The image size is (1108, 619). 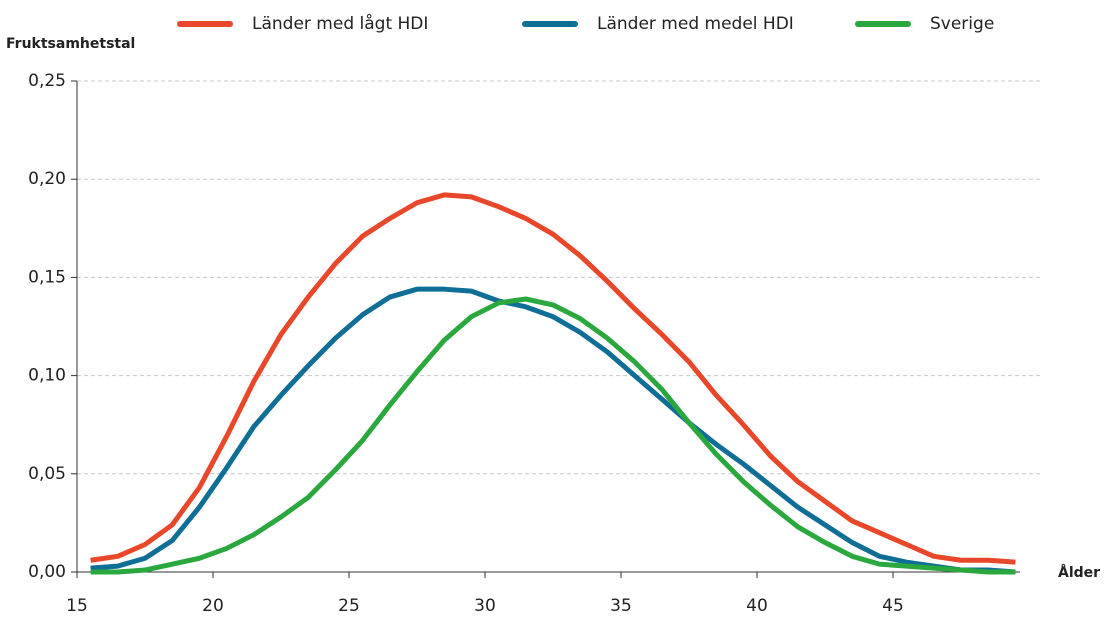 What do you see at coordinates (47, 376) in the screenshot?
I see `y-tick-label: 0,10` at bounding box center [47, 376].